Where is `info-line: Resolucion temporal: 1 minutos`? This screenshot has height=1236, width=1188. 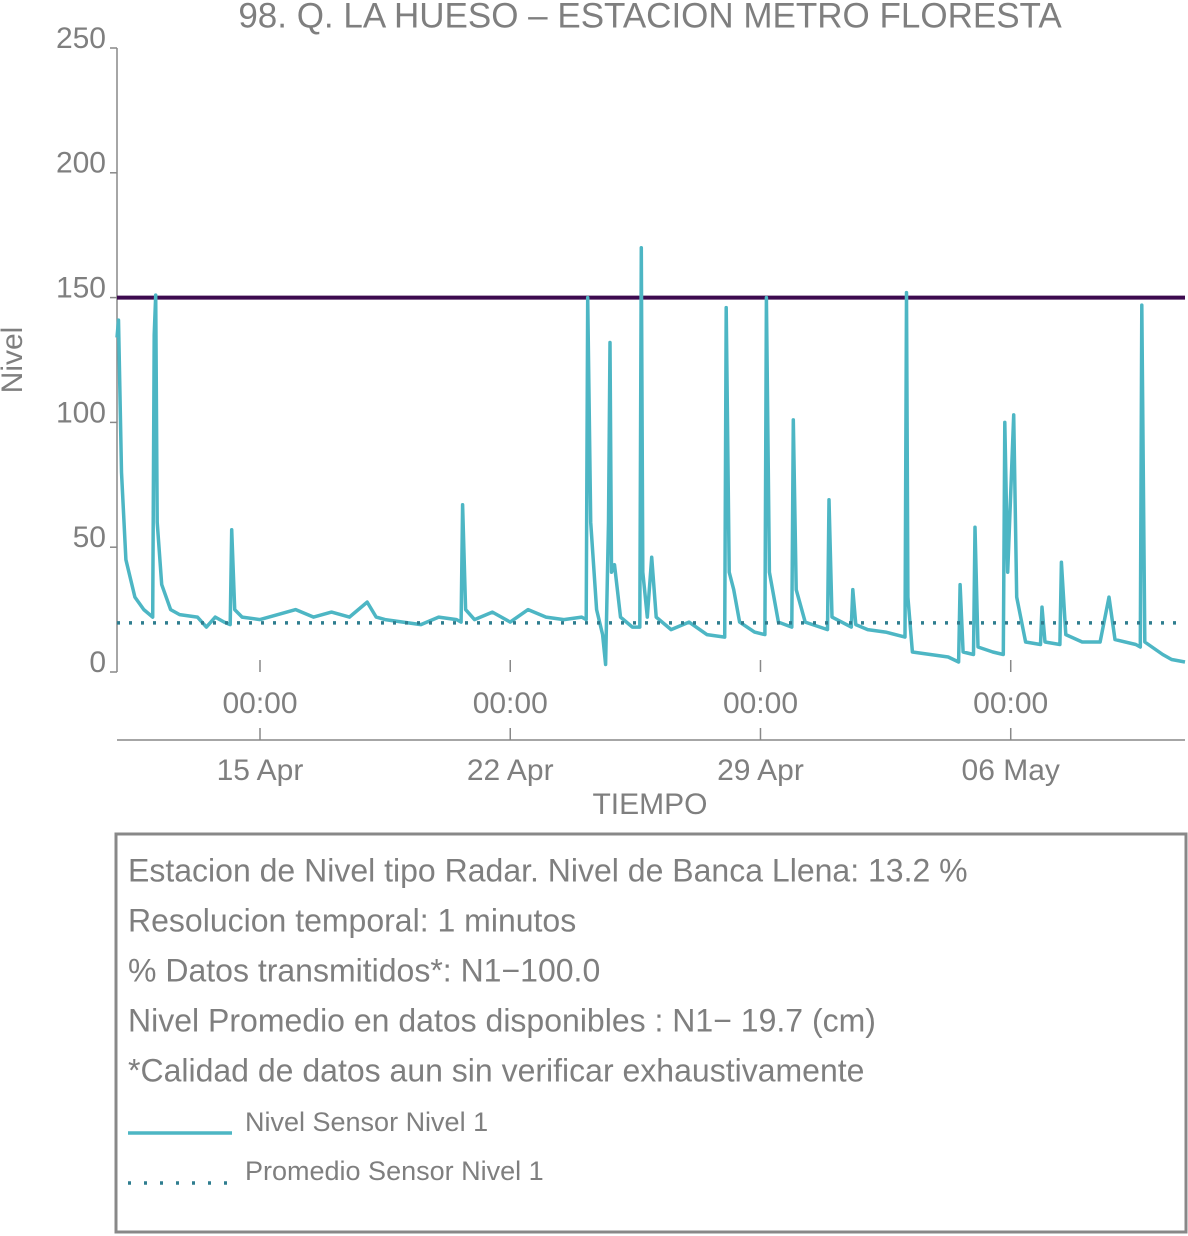
info-line: Resolucion temporal: 1 minutos is located at coordinates (352, 920).